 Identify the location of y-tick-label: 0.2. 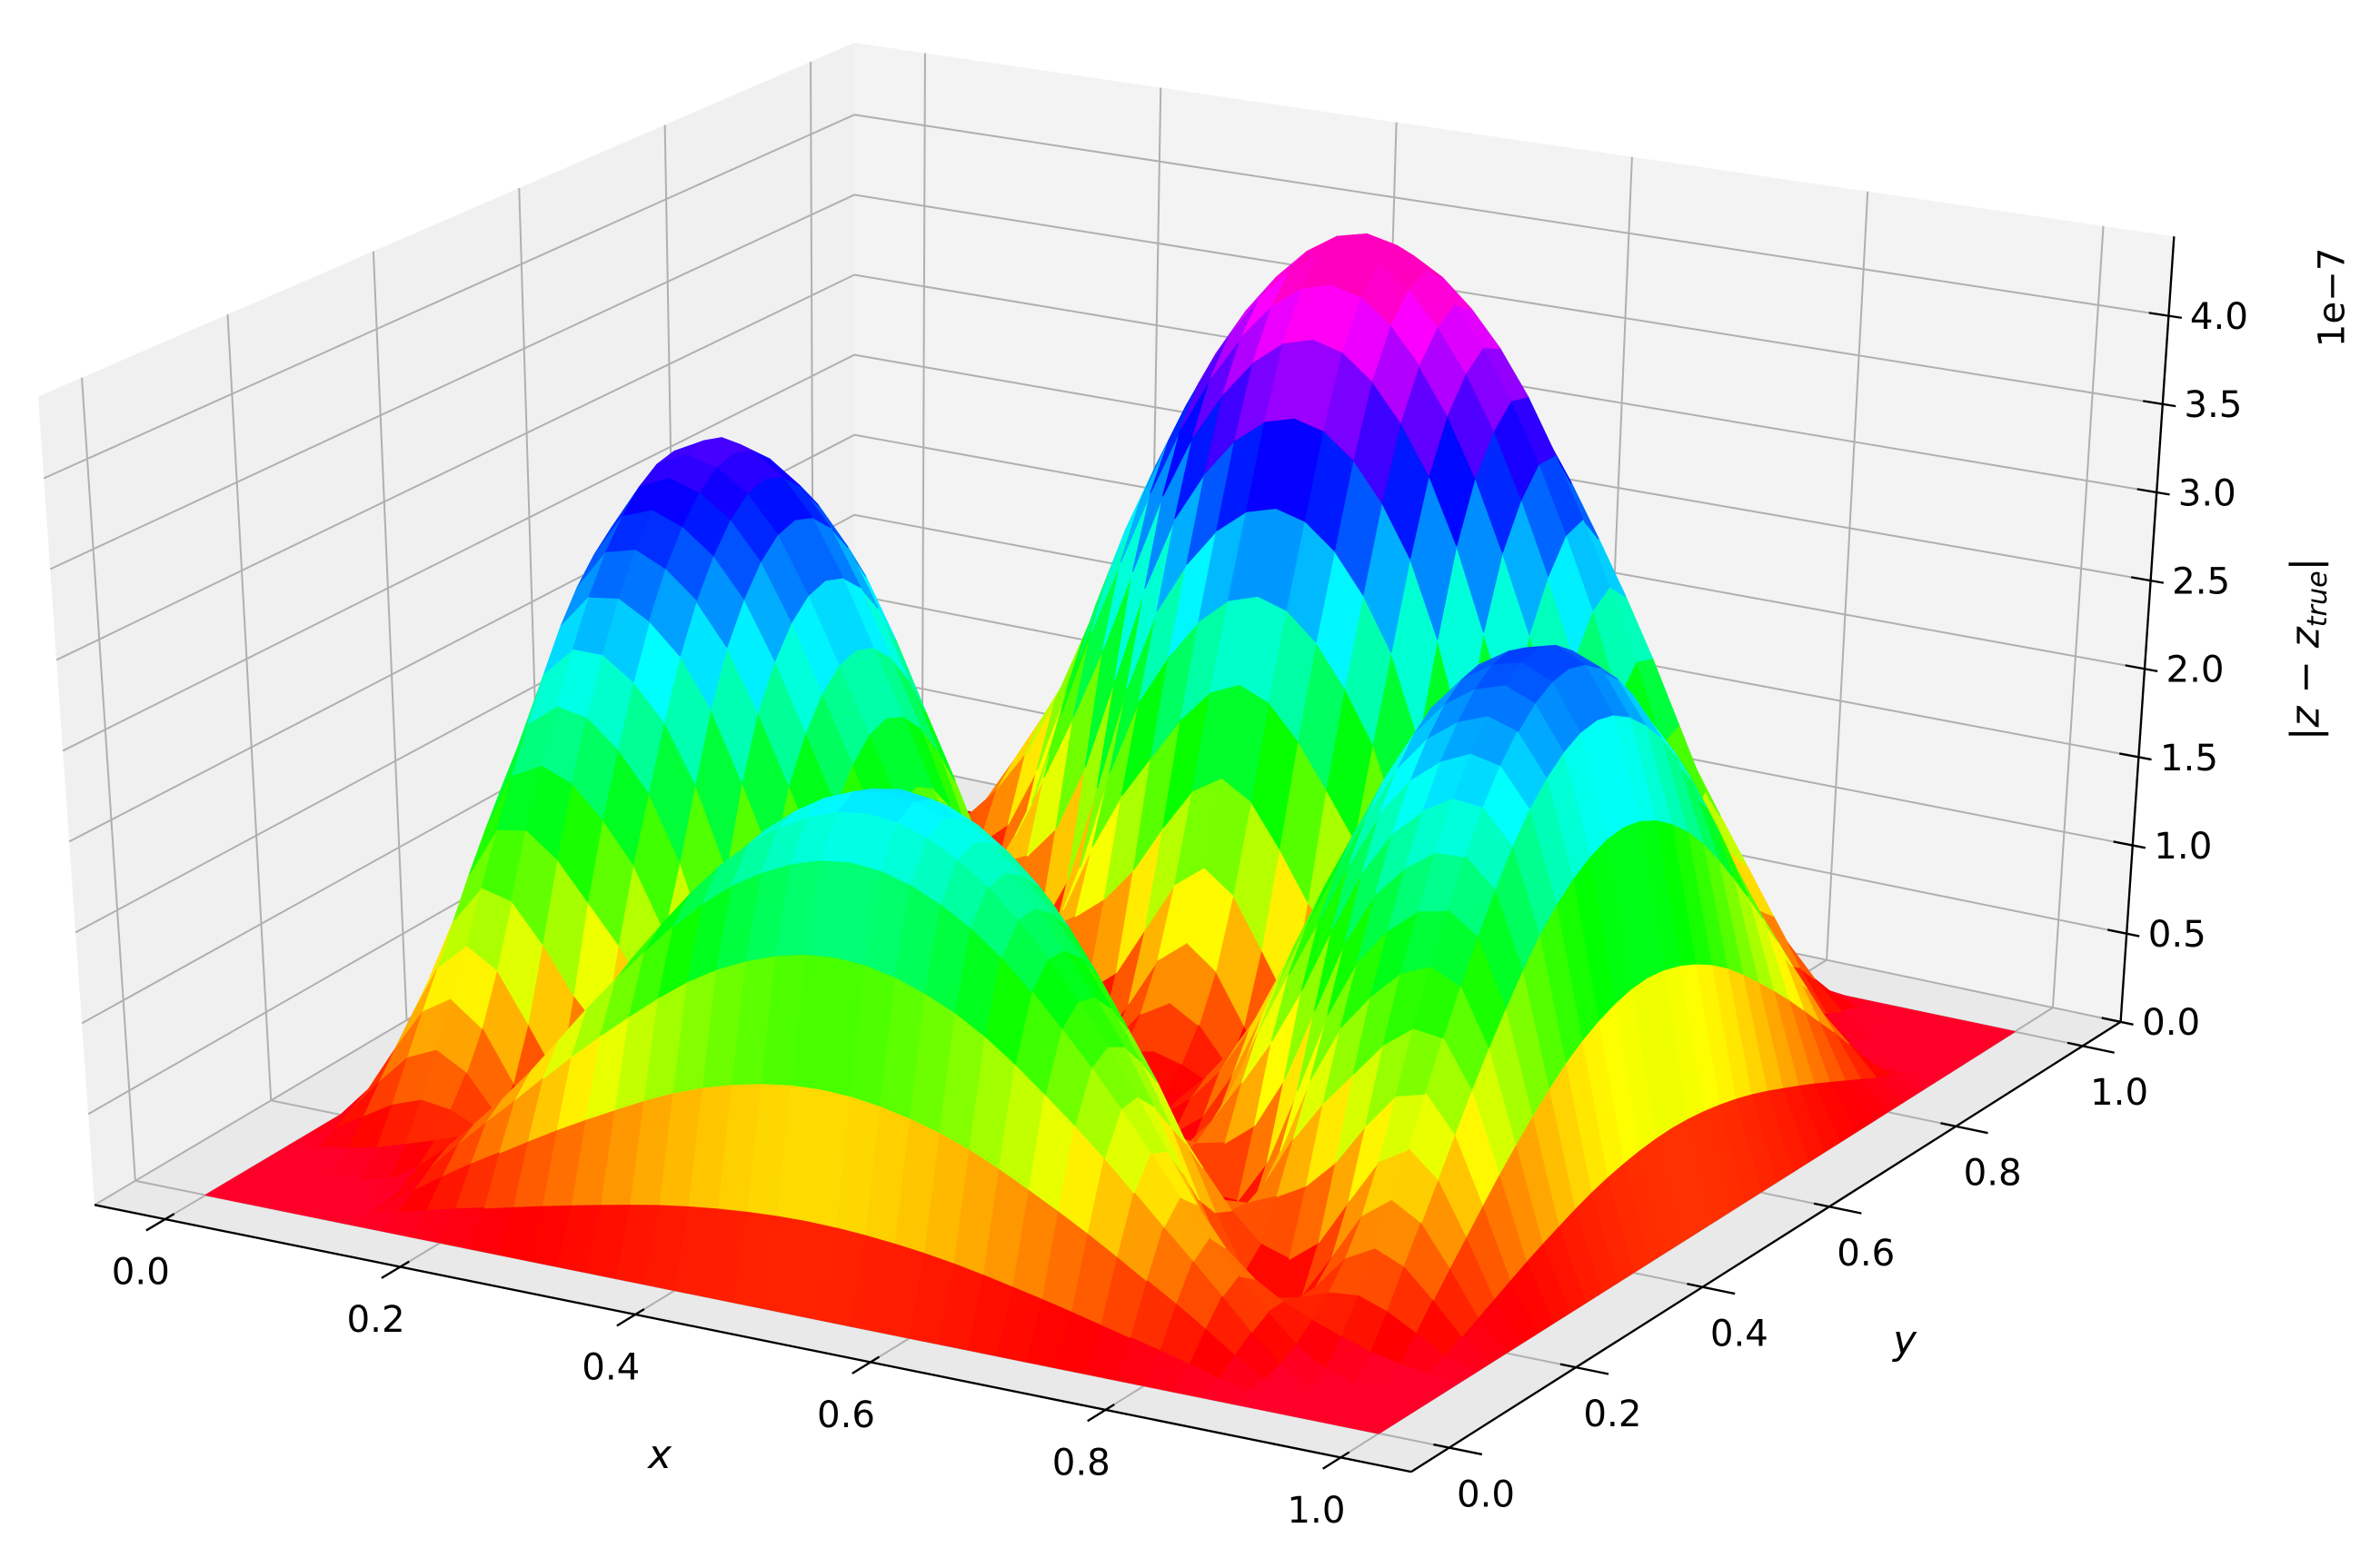
(1612, 1414).